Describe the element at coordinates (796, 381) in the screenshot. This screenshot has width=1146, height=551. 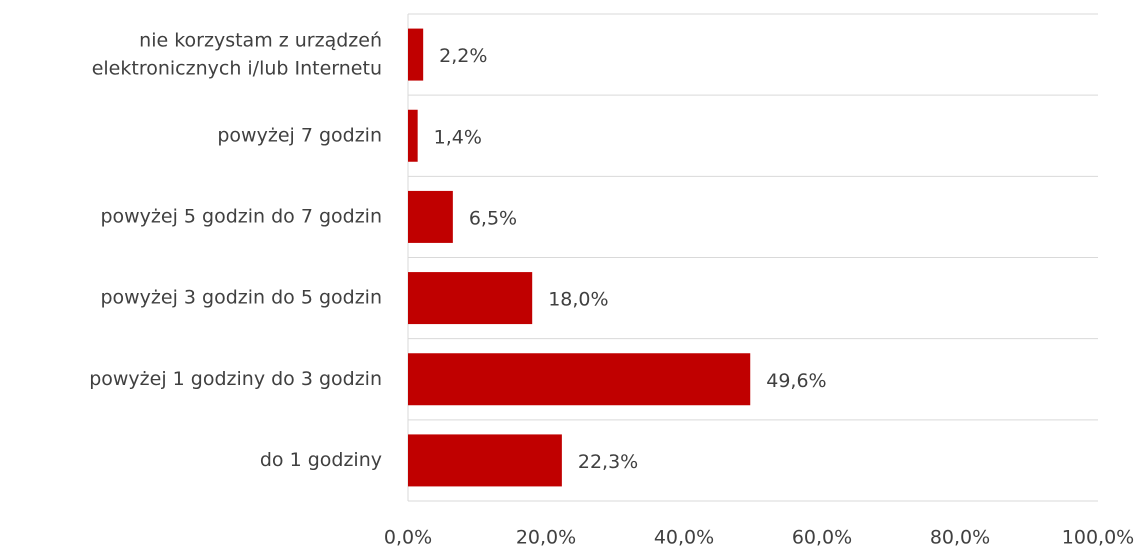
I see `data-label: 49,6%` at that location.